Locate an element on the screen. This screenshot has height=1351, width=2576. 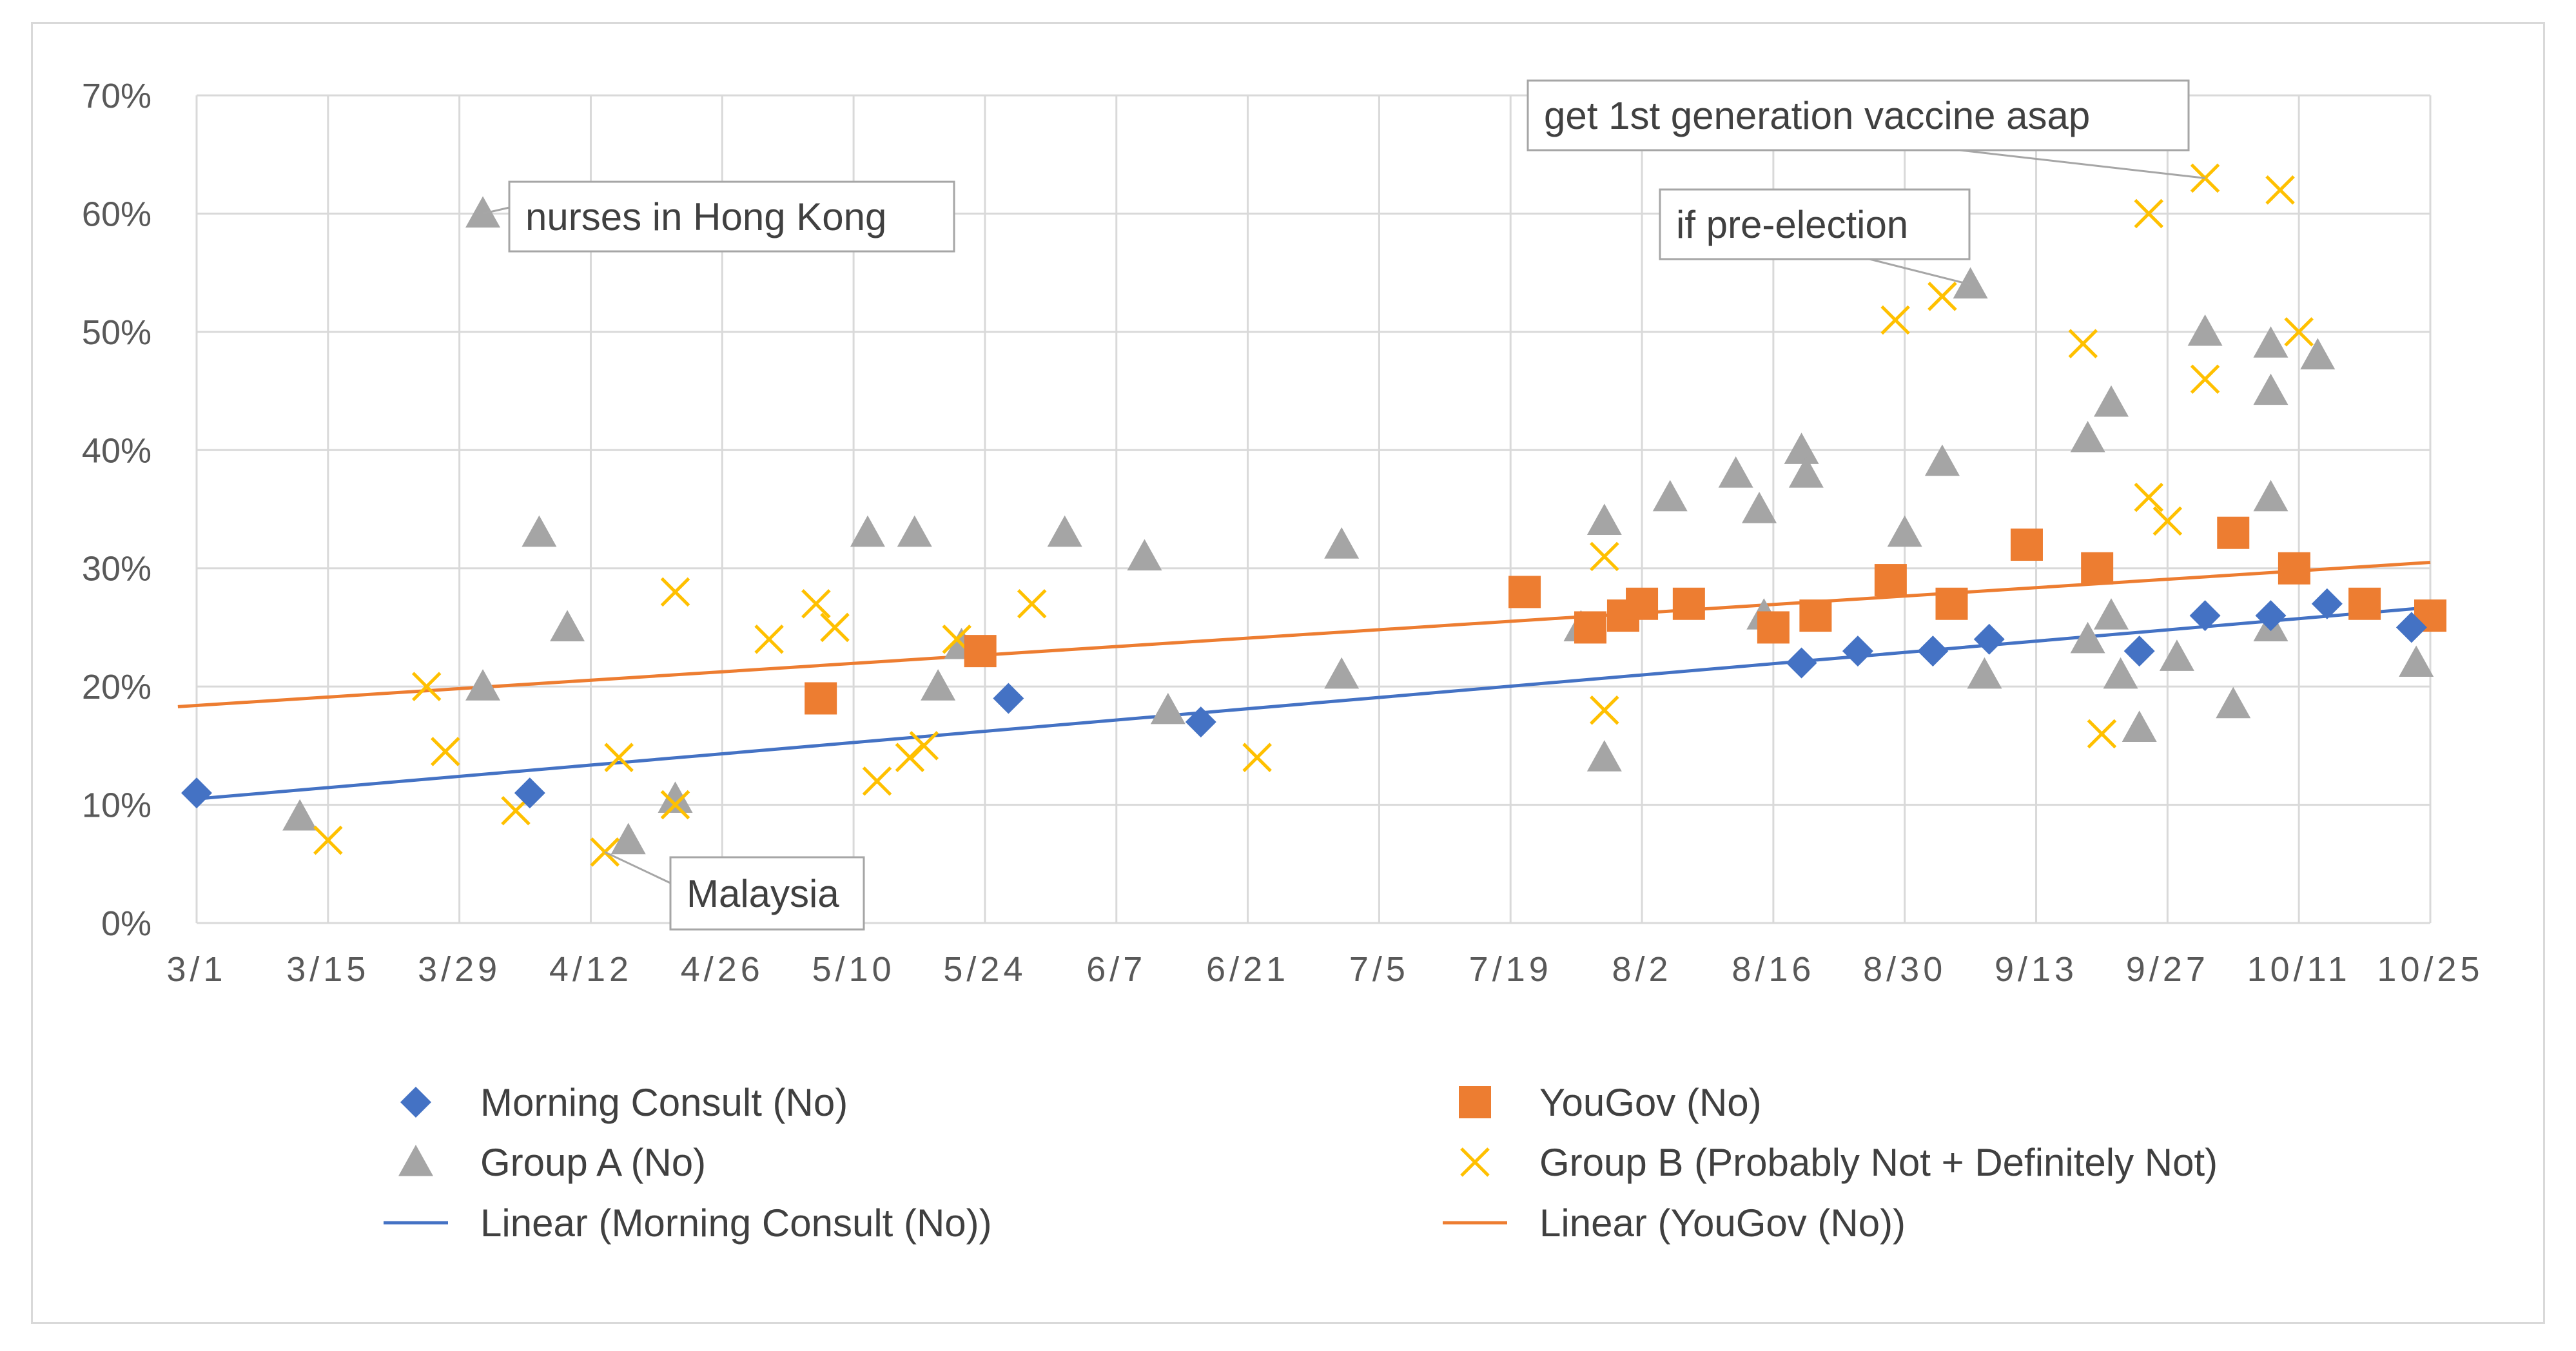
x-tick-label: 4/26 is located at coordinates (723, 970).